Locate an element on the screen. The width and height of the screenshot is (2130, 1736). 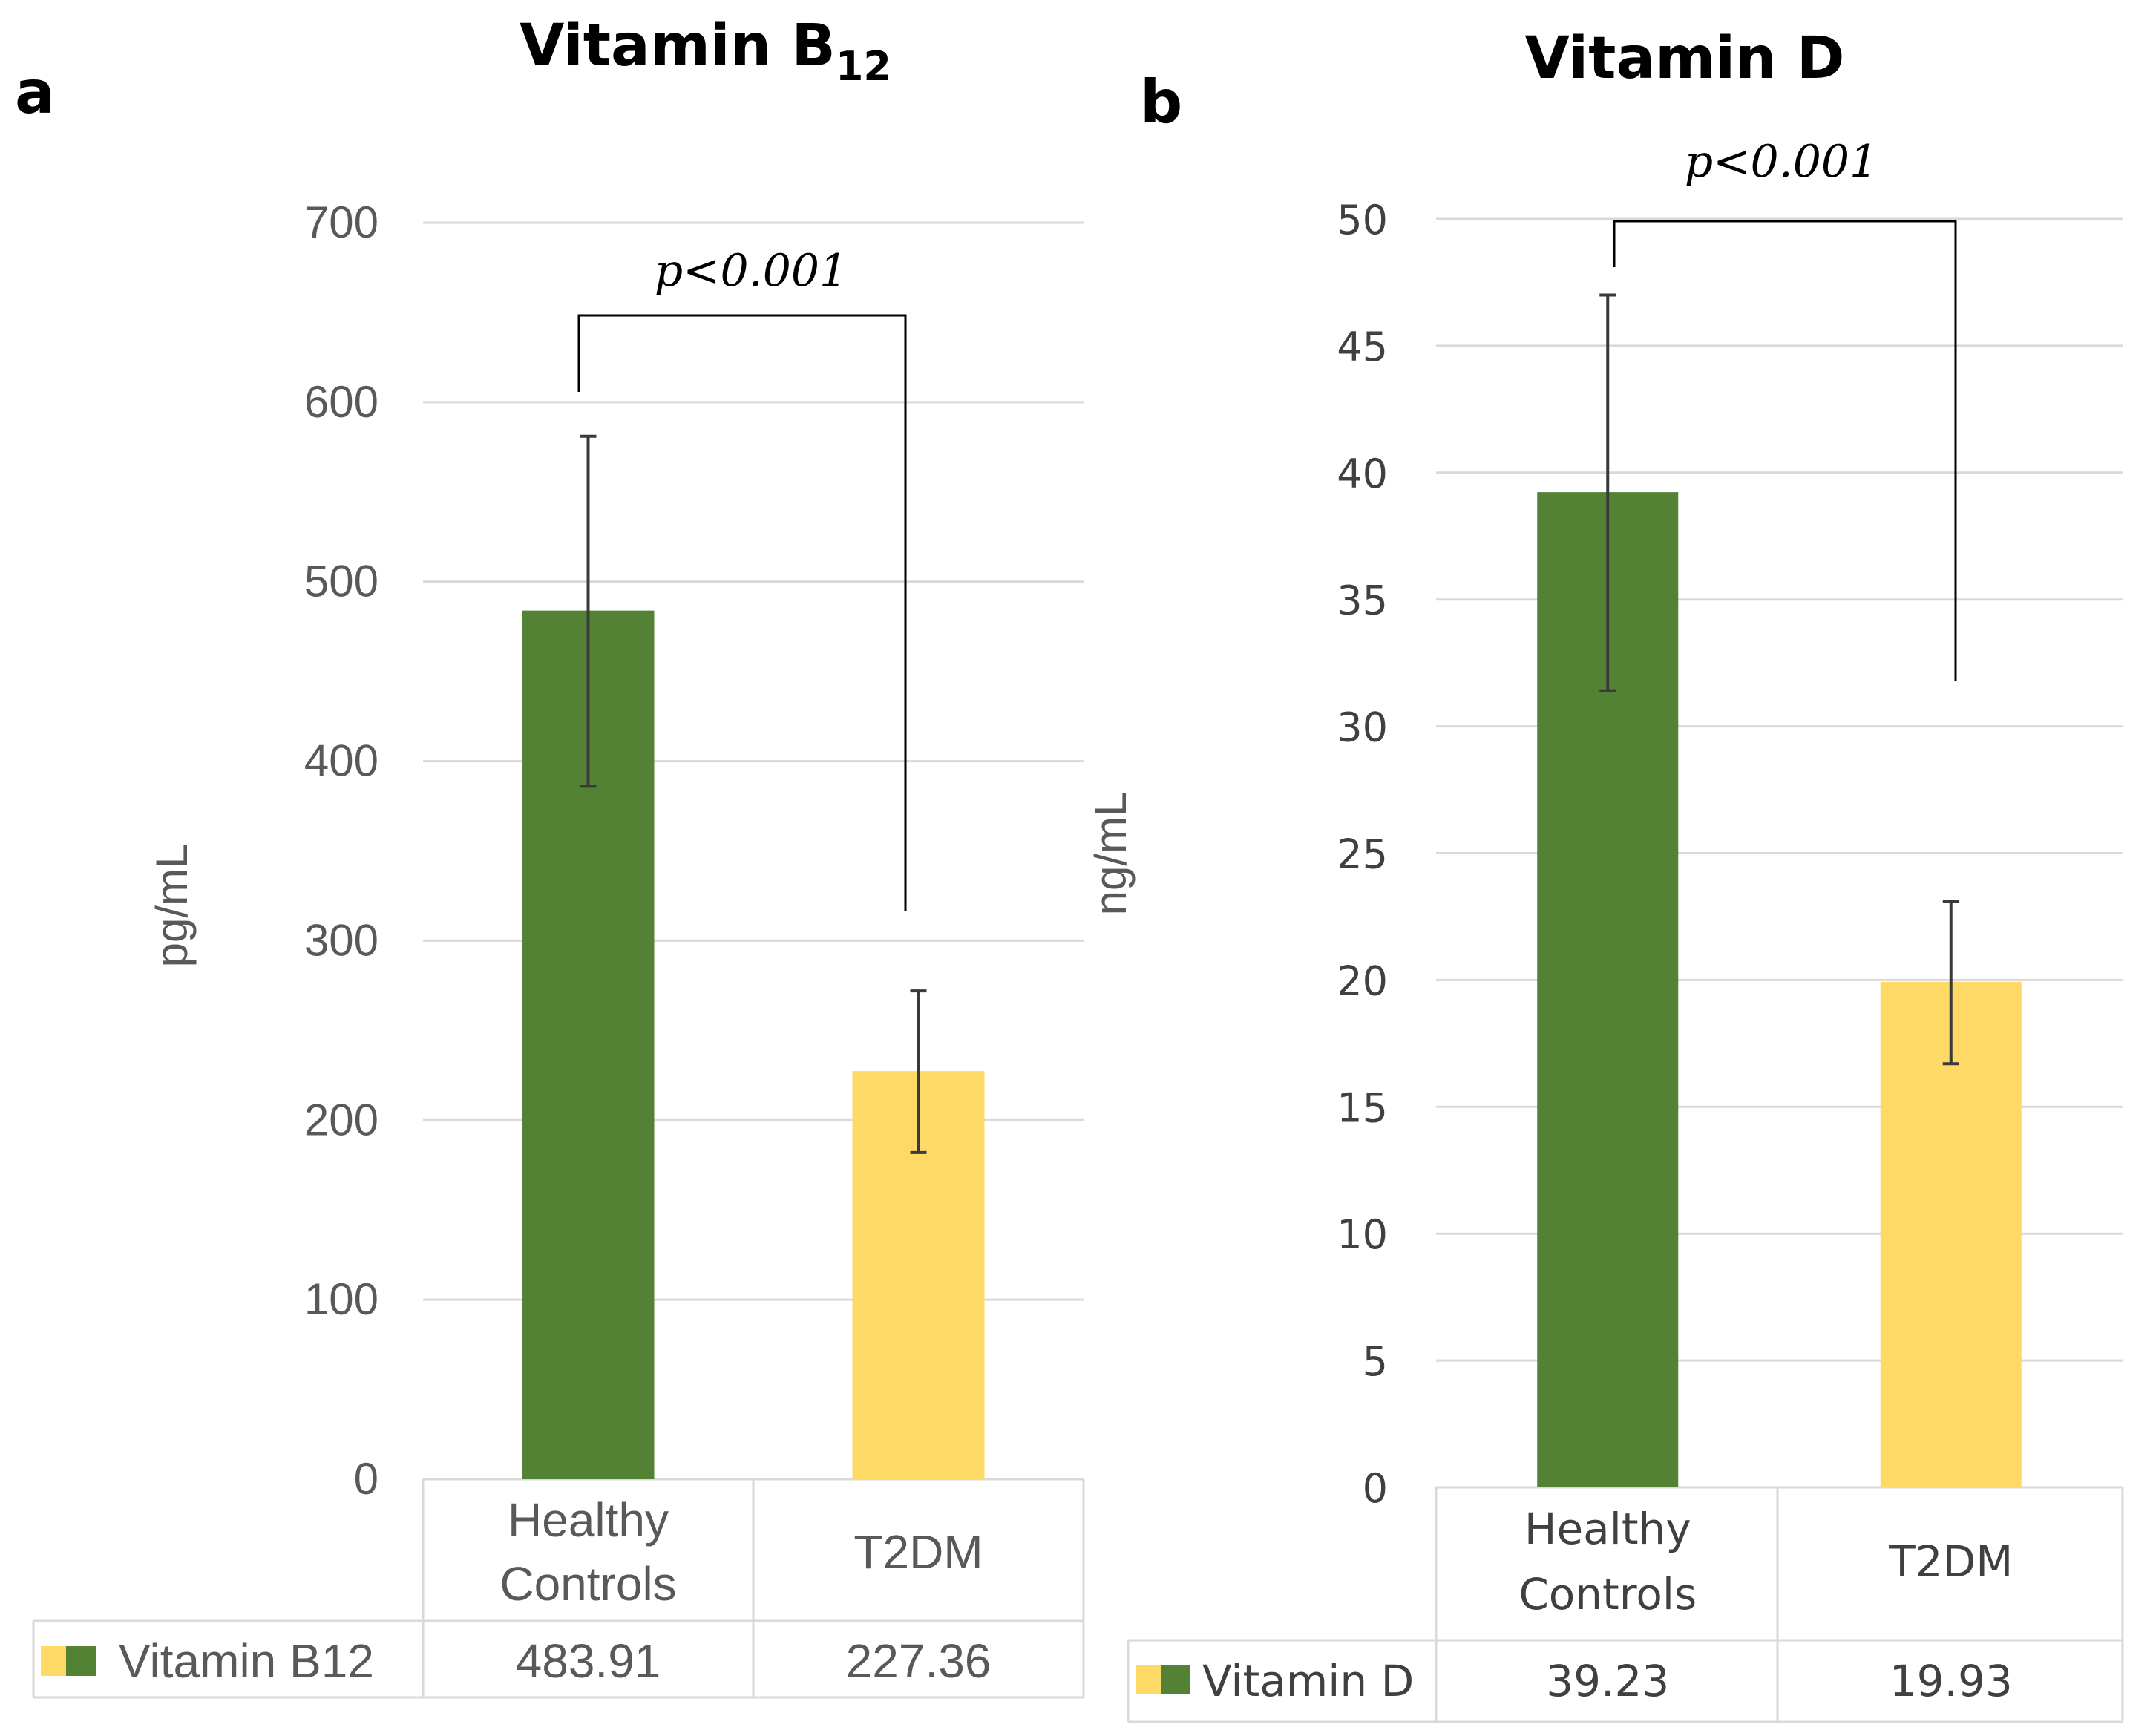
panel-a-p-value: p<0.001 is located at coordinates (751, 271).